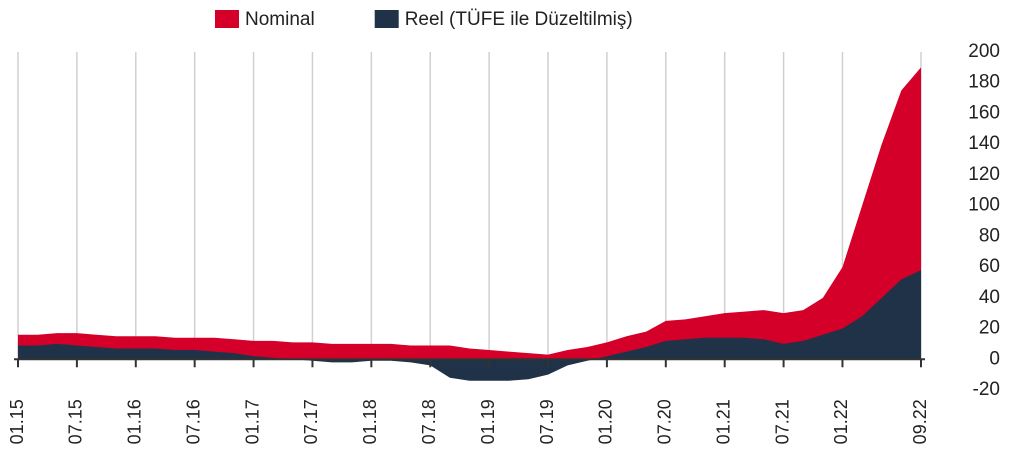 This screenshot has width=1019, height=469. Describe the element at coordinates (986, 389) in the screenshot. I see `y-tick-label: -20` at that location.